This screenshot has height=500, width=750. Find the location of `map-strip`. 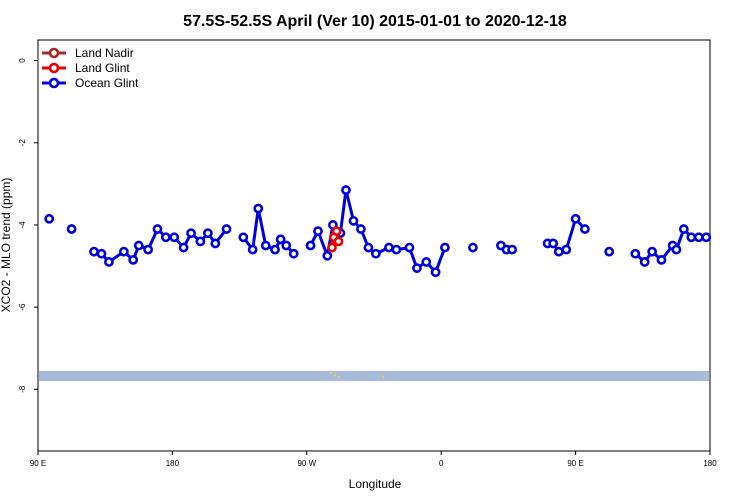

map-strip is located at coordinates (374, 376).